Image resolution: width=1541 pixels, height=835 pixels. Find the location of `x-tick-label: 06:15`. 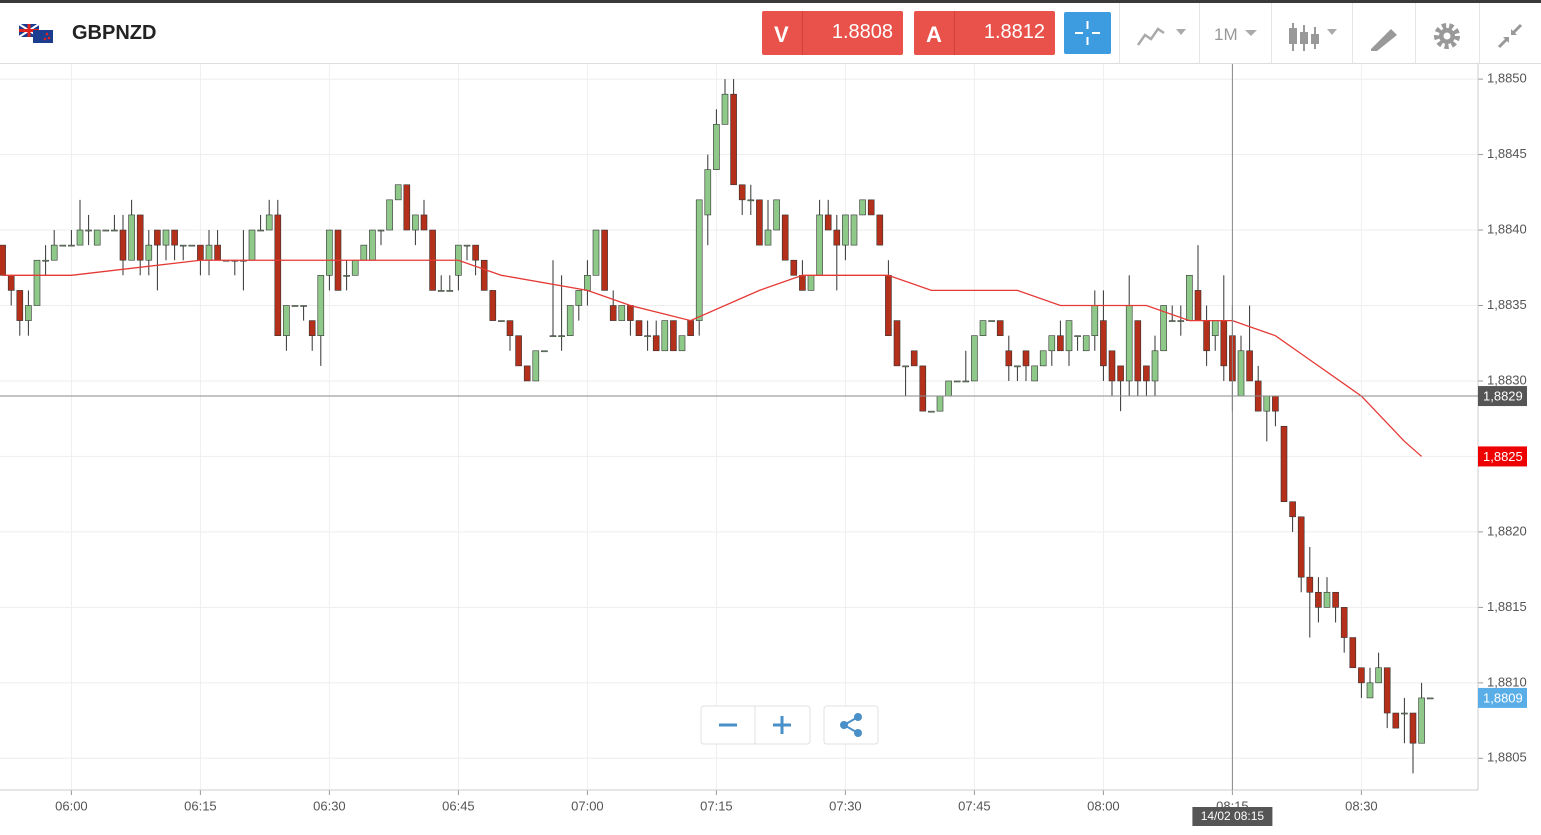

x-tick-label: 06:15 is located at coordinates (200, 805).